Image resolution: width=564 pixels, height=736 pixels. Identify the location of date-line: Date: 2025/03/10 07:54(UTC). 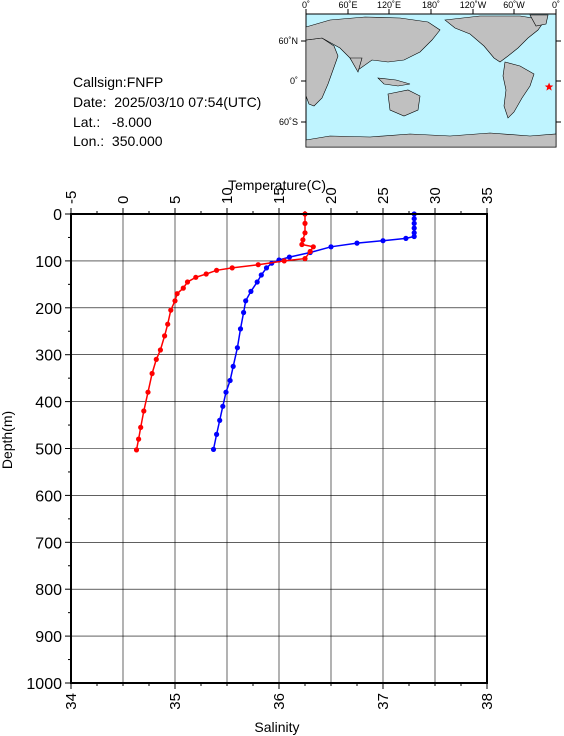
(167, 102).